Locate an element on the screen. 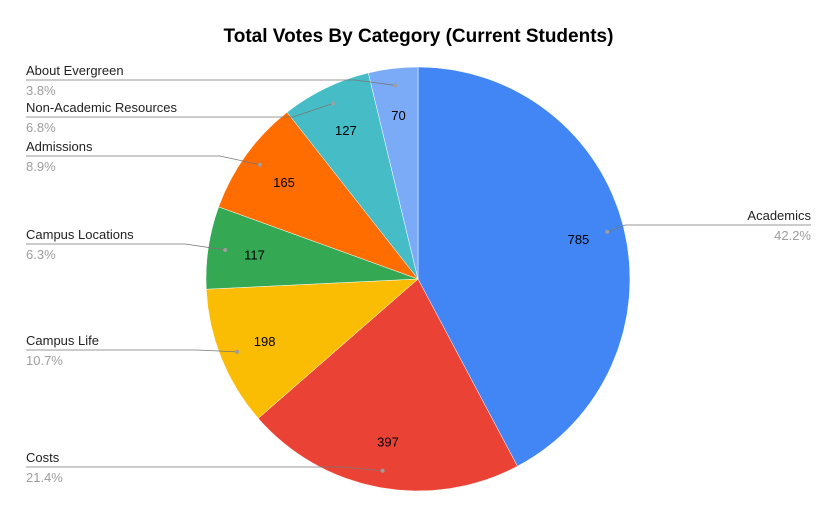 The height and width of the screenshot is (517, 837). slice-value-about-evergreen: 70 is located at coordinates (398, 115).